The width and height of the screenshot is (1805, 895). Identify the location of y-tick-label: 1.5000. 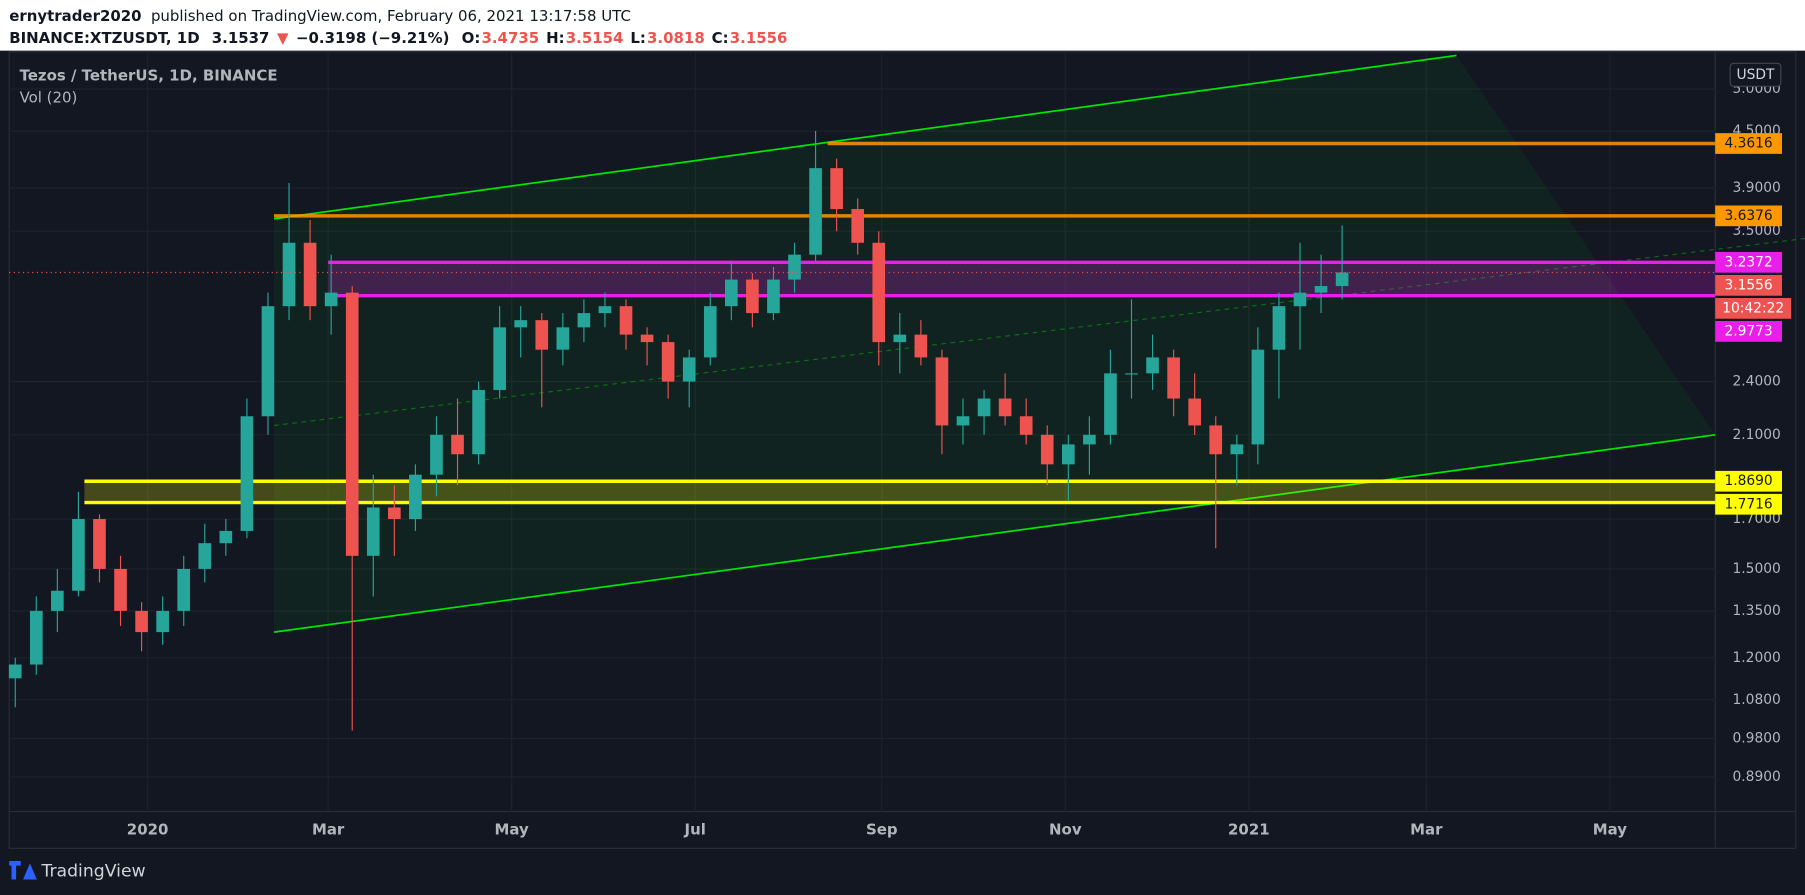
(1757, 569).